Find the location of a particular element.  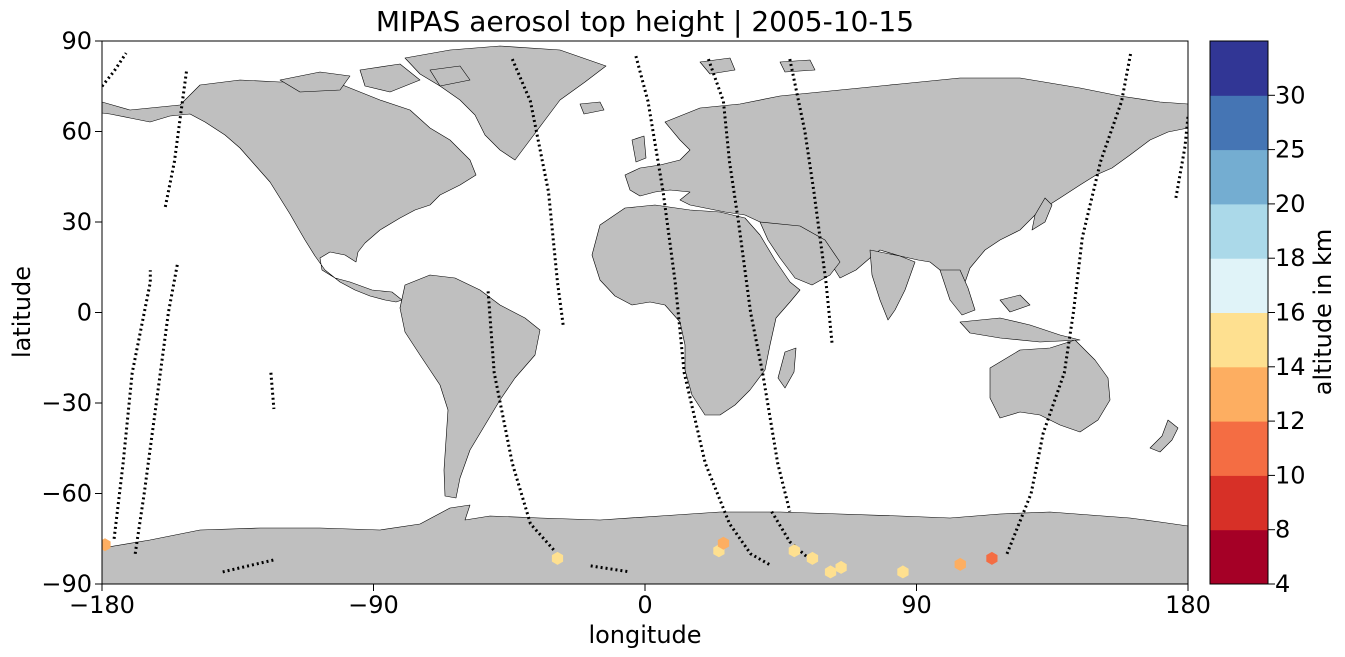

land-uk is located at coordinates (639, 149).